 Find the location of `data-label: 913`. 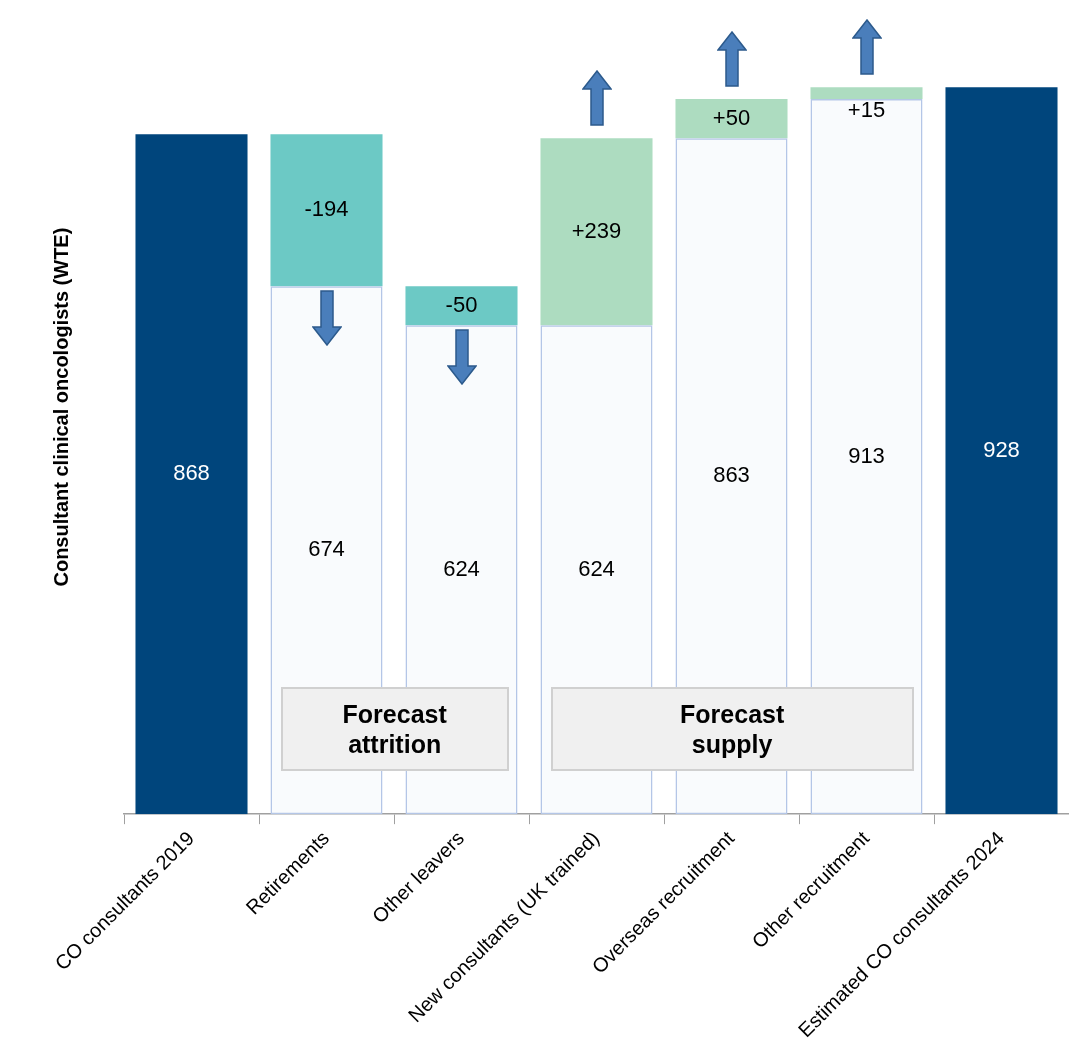

data-label: 913 is located at coordinates (866, 455).